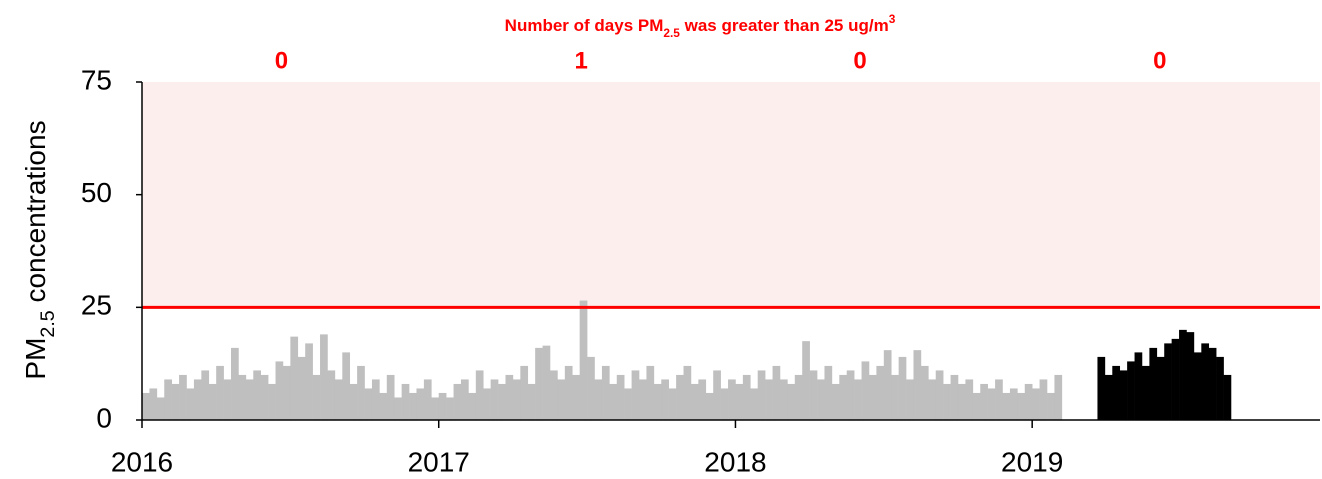  What do you see at coordinates (35, 359) in the screenshot?
I see `y-label-part: PM` at bounding box center [35, 359].